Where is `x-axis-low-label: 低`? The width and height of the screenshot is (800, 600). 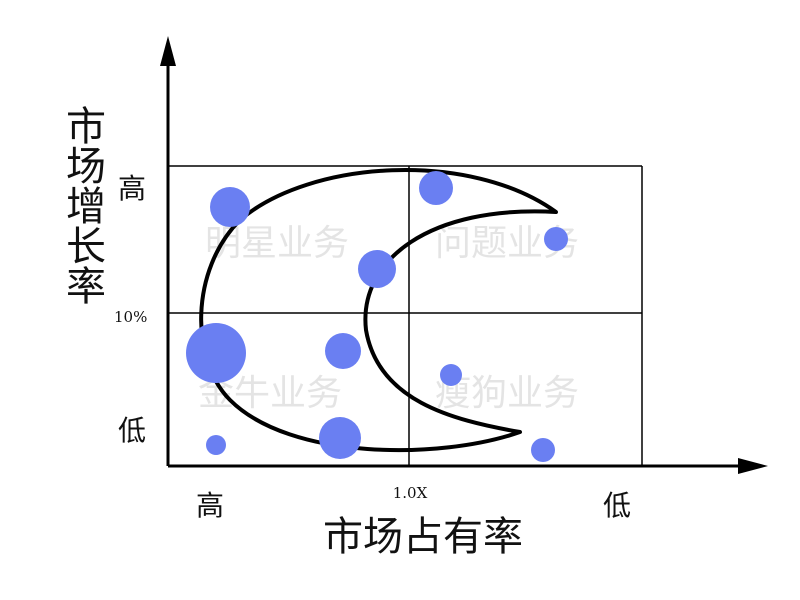 x-axis-low-label: 低 is located at coordinates (617, 505).